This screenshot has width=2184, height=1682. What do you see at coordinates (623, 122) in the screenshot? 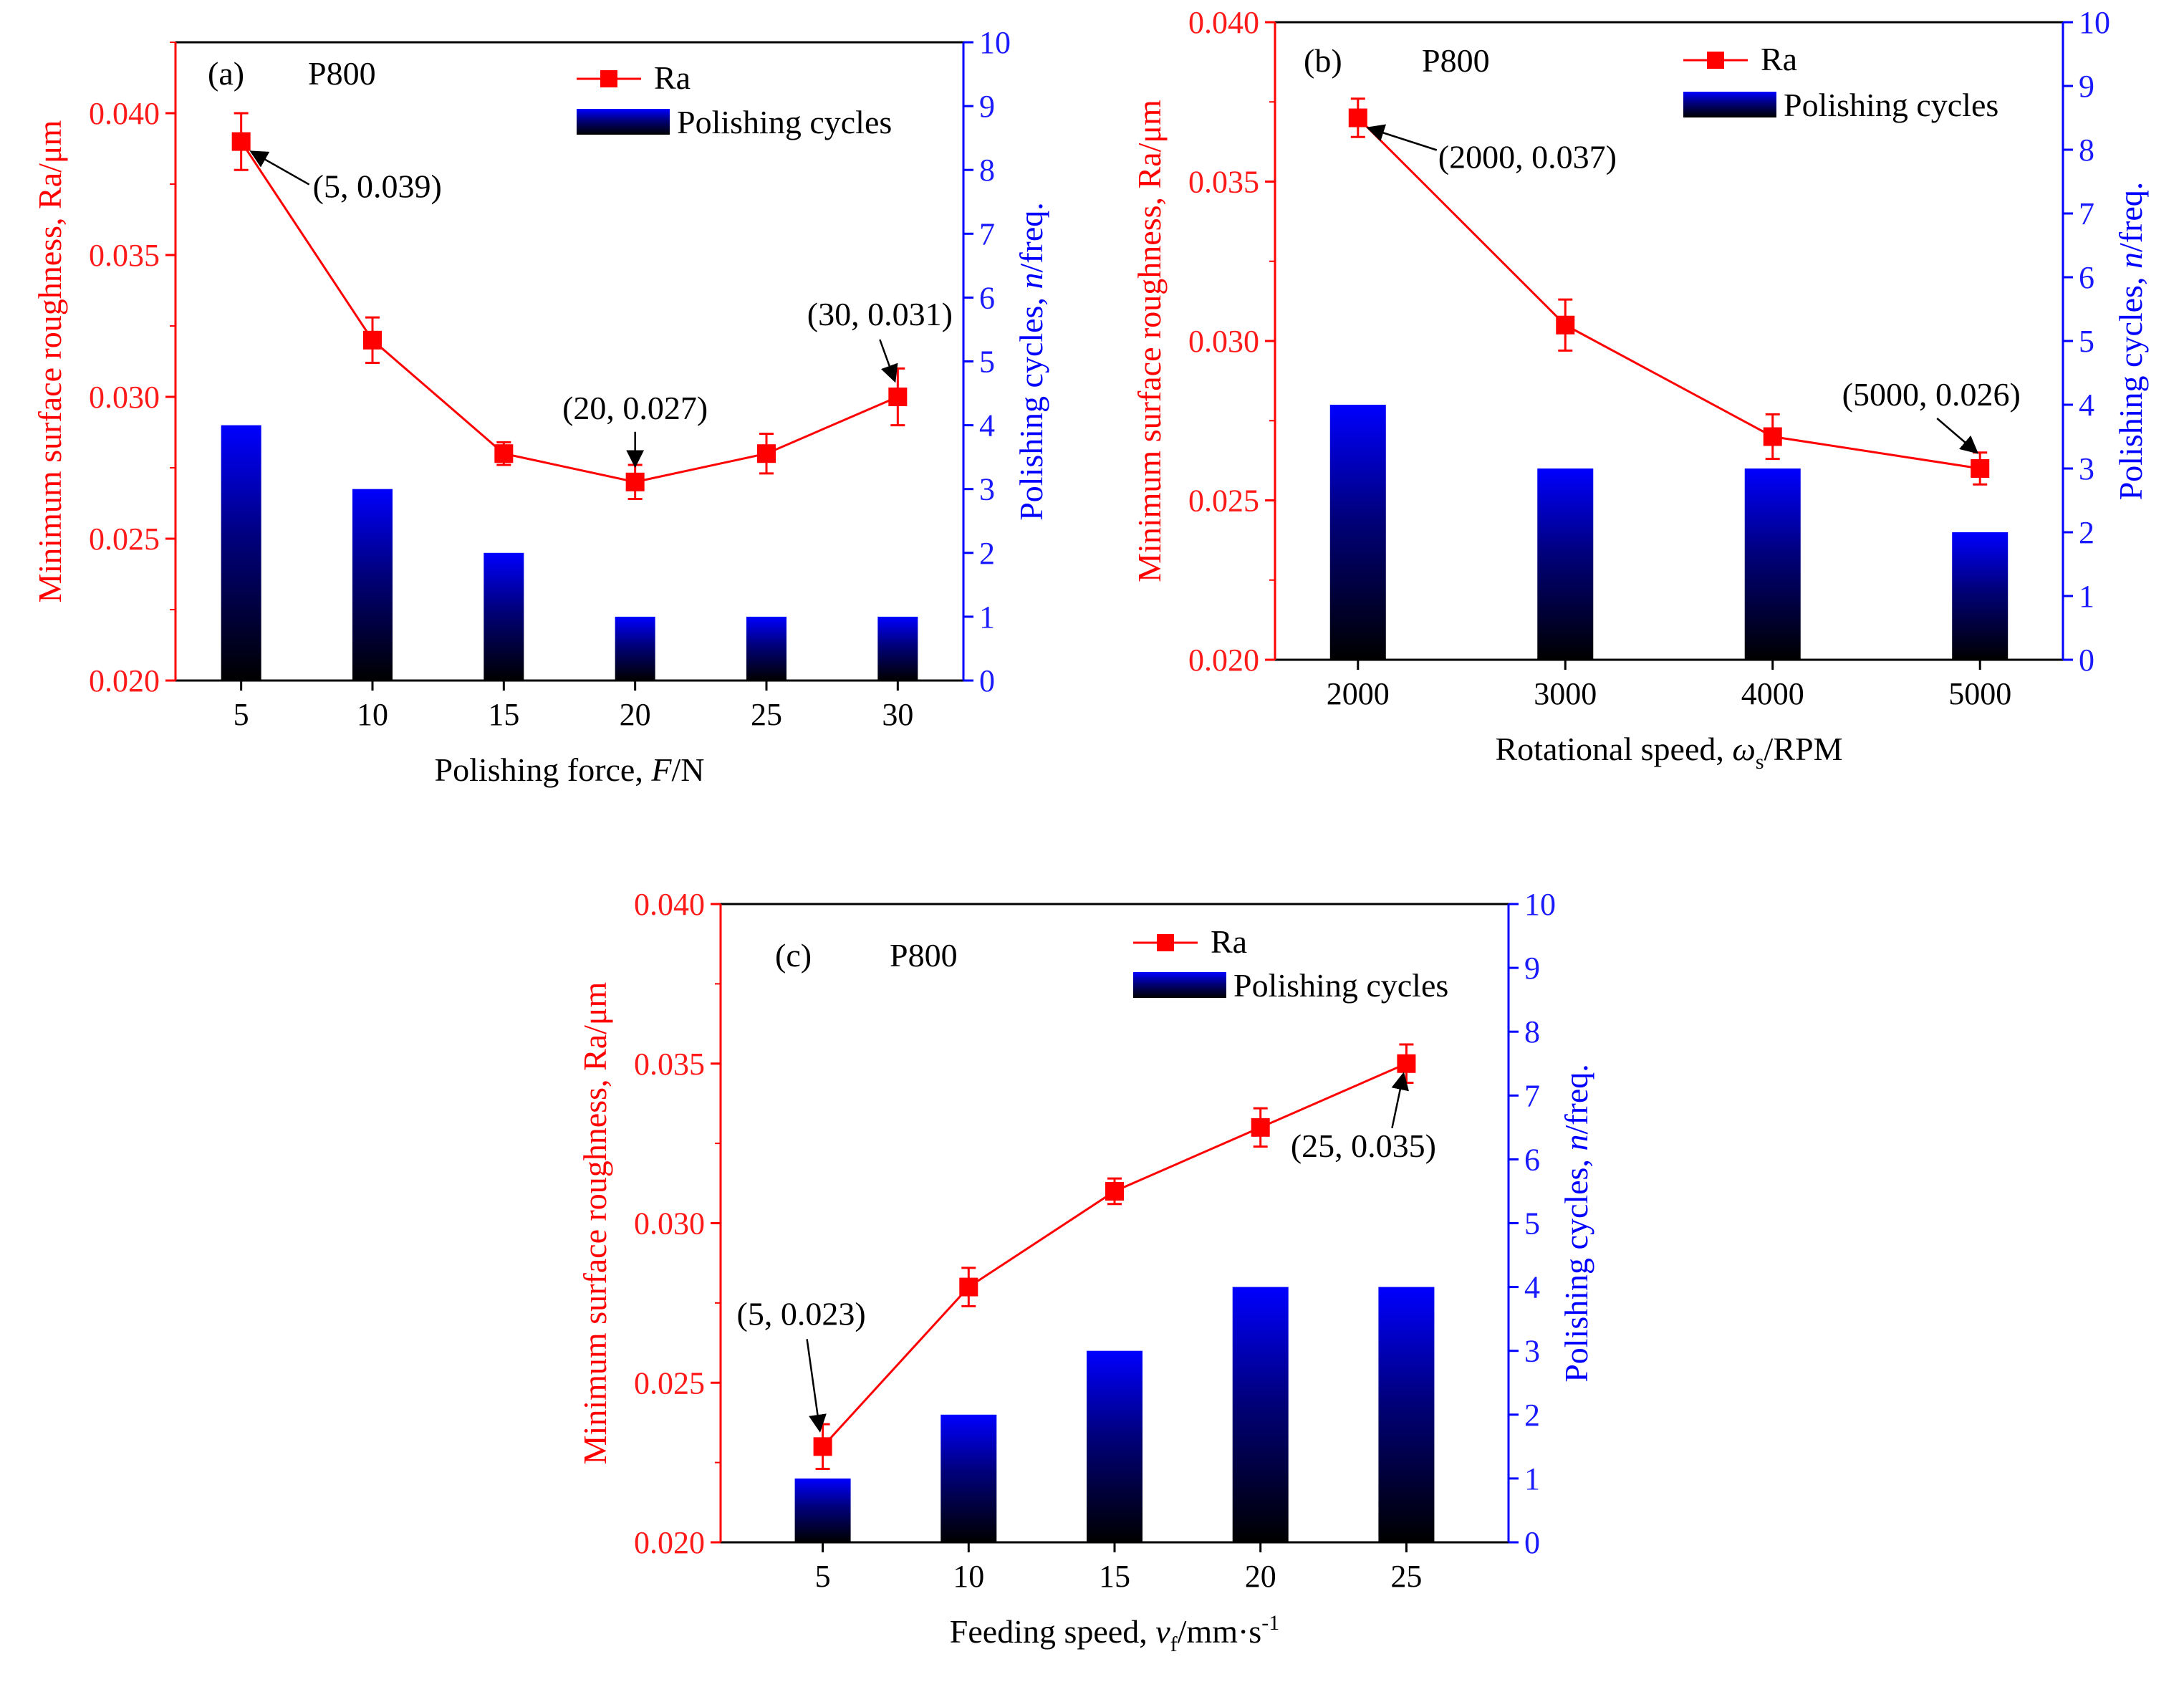
I see `legend-cycles-swatch-a` at bounding box center [623, 122].